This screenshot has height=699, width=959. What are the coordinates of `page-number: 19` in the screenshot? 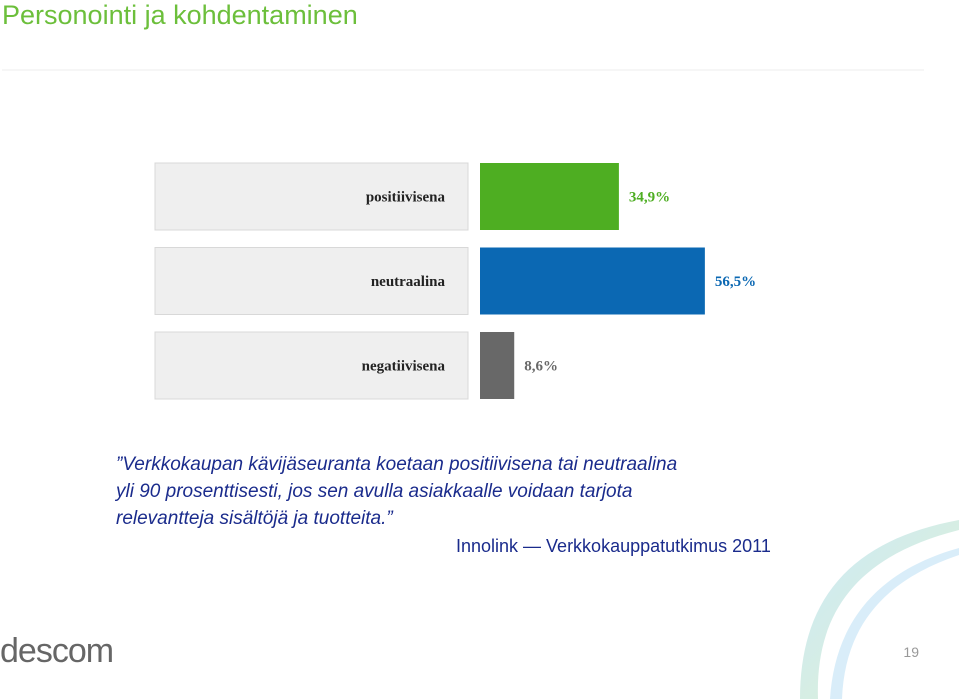 It's located at (911, 652).